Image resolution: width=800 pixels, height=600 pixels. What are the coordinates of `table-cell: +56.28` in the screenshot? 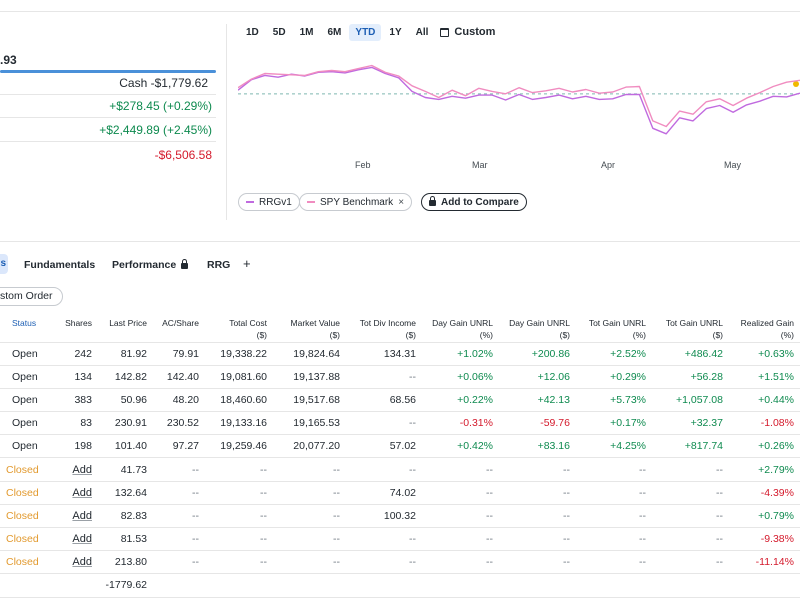 It's located at (690, 377).